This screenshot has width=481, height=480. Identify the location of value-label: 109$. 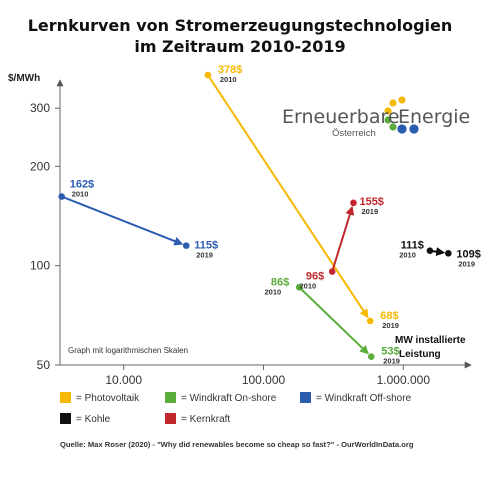
(468, 254).